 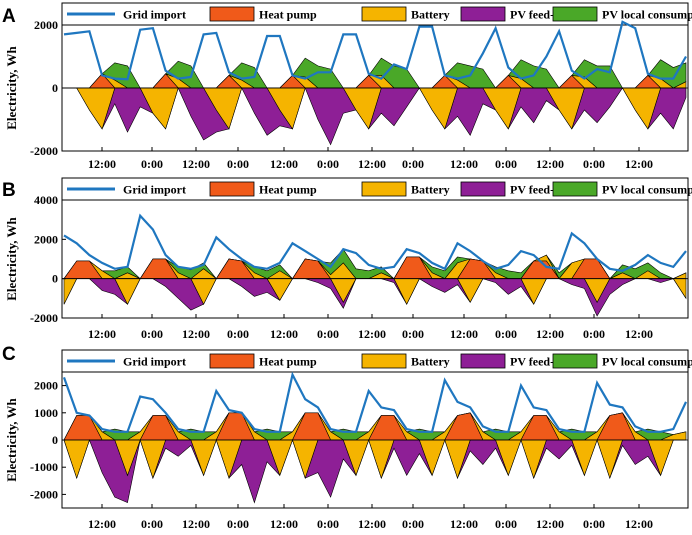 I want to click on y-tick-label: 1000, so click(x=46, y=413).